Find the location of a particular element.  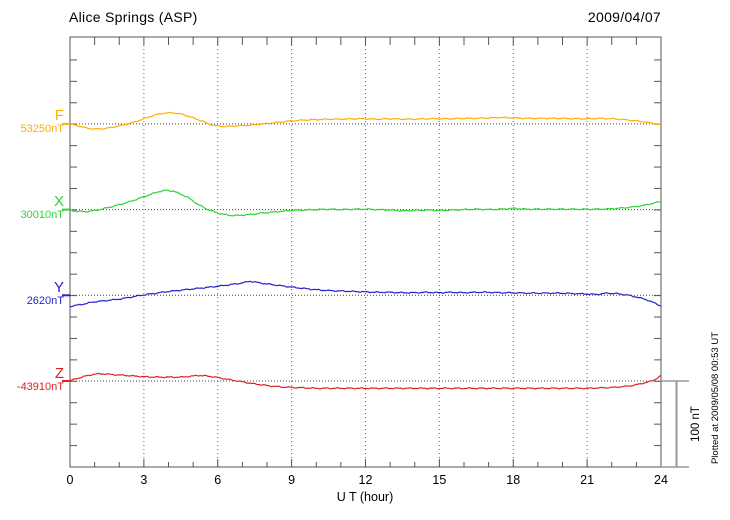

x-tick-label-24: 24 is located at coordinates (661, 480).